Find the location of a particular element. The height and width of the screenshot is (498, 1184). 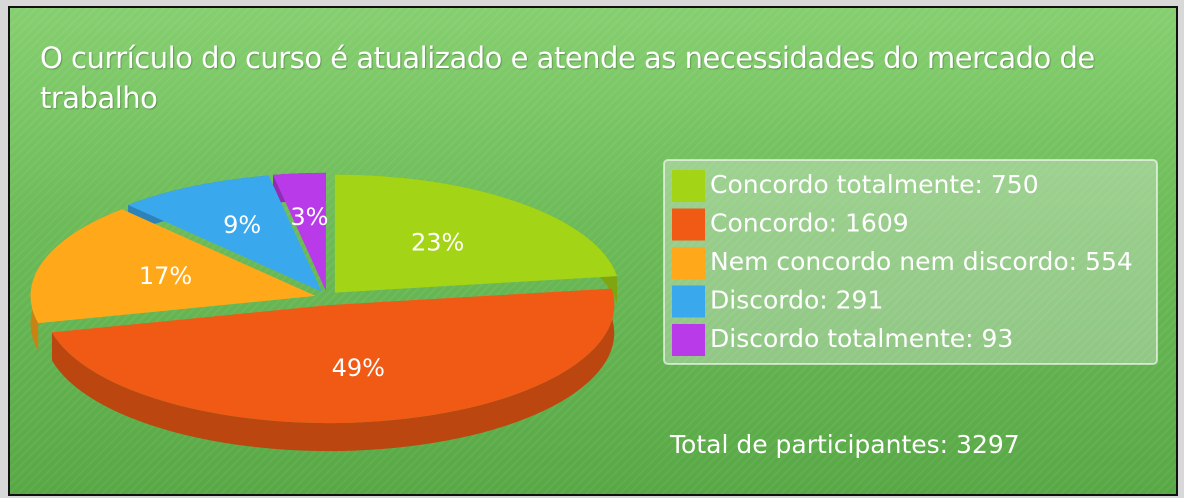

legend-label: Concordo totalmente: 750 is located at coordinates (874, 184).